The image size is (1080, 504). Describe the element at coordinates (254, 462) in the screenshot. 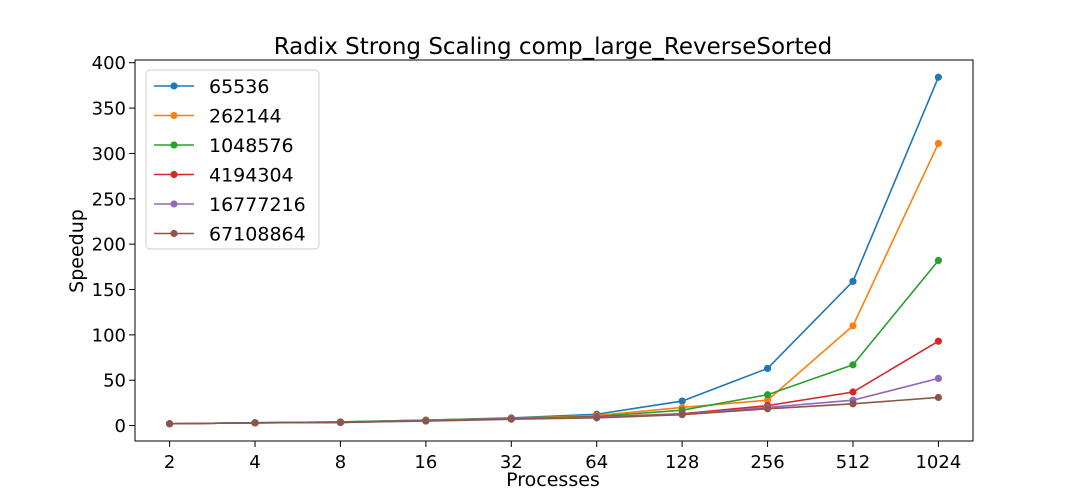

I see `x-tick-label: 4` at that location.